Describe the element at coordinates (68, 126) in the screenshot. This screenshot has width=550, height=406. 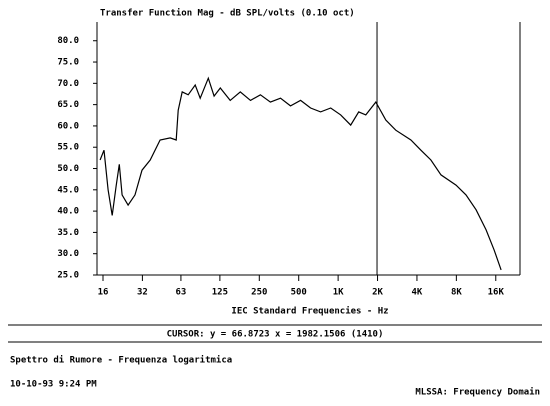
I see `y-tick-label: 60.0` at that location.